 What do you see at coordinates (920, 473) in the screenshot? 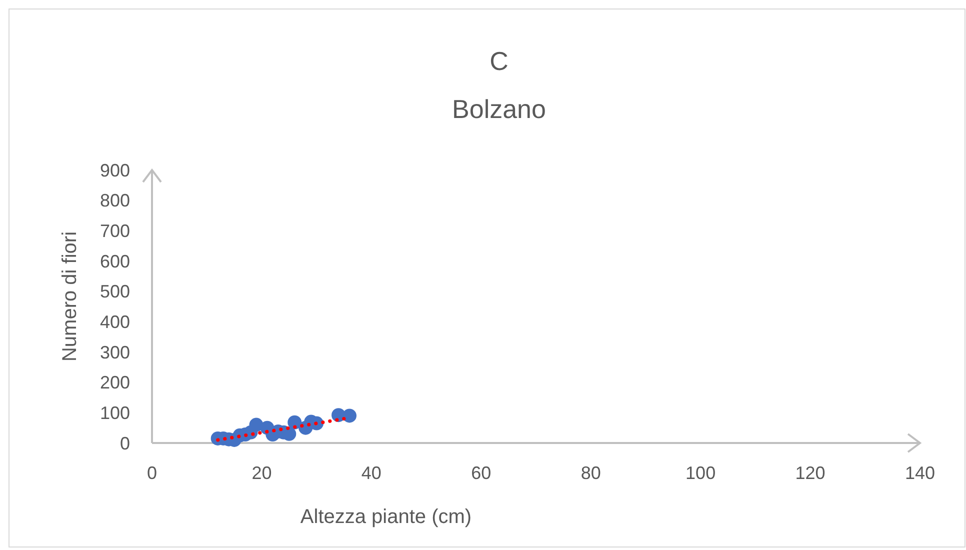
I see `x-tick-label: 140` at bounding box center [920, 473].